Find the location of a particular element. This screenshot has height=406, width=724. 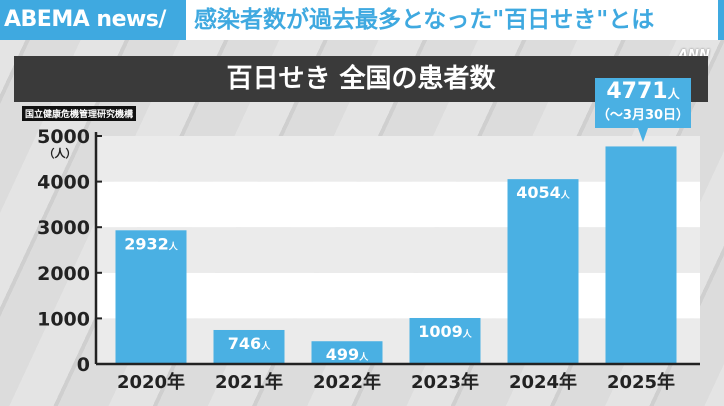

callout-pointer is located at coordinates (643, 135).